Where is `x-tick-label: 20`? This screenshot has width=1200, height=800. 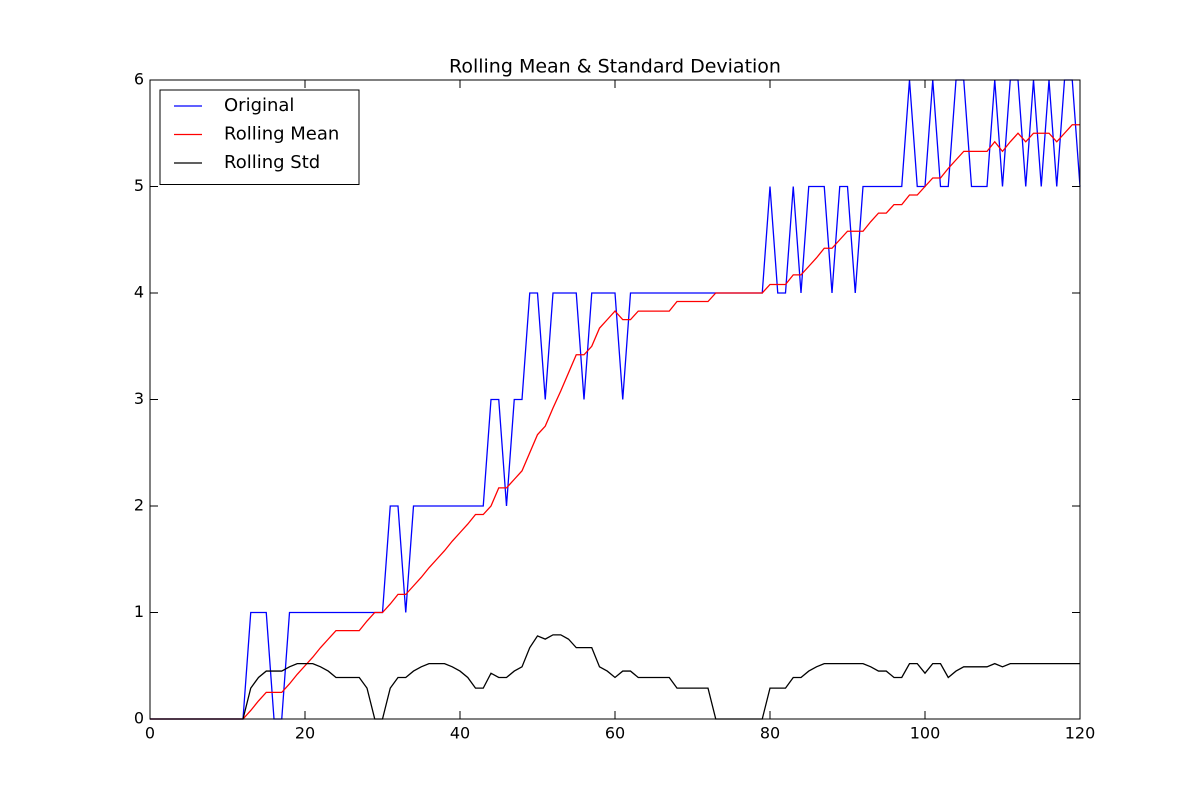
x-tick-label: 20 is located at coordinates (305, 733).